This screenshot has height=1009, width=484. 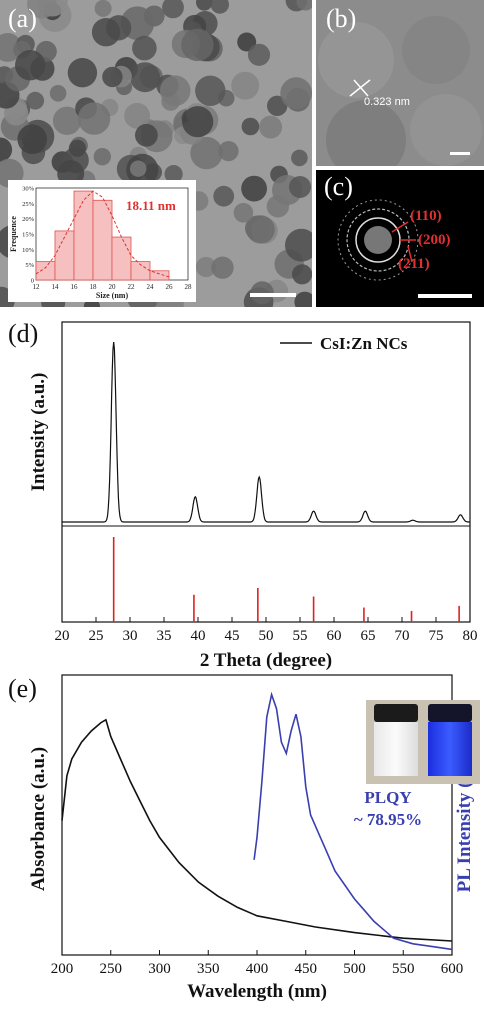 What do you see at coordinates (37, 287) in the screenshot?
I see `histogram-x-tick: 12` at bounding box center [37, 287].